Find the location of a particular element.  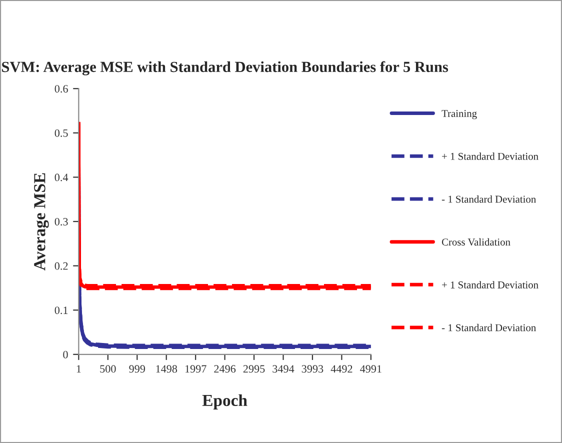

y-tick-label: 0.2 is located at coordinates (61, 266).